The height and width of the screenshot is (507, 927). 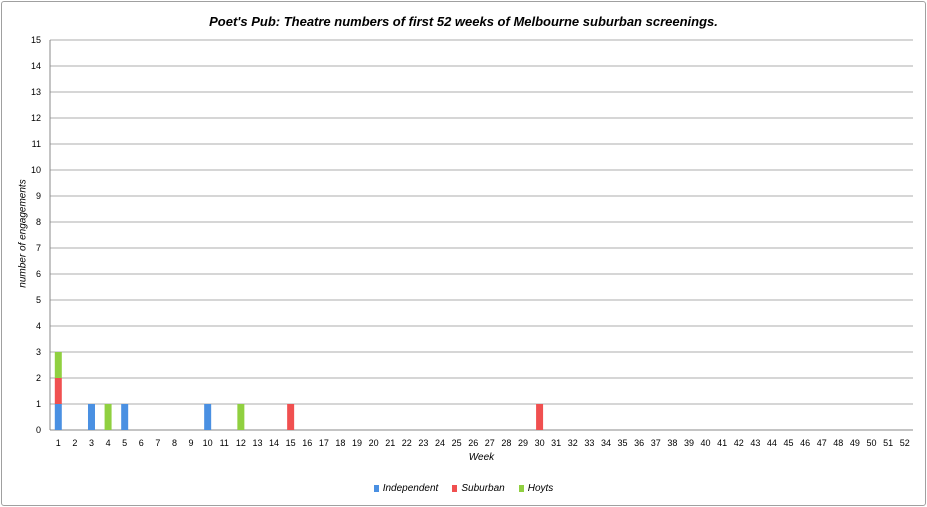 What do you see at coordinates (124, 443) in the screenshot?
I see `x-tick-label: 5` at bounding box center [124, 443].